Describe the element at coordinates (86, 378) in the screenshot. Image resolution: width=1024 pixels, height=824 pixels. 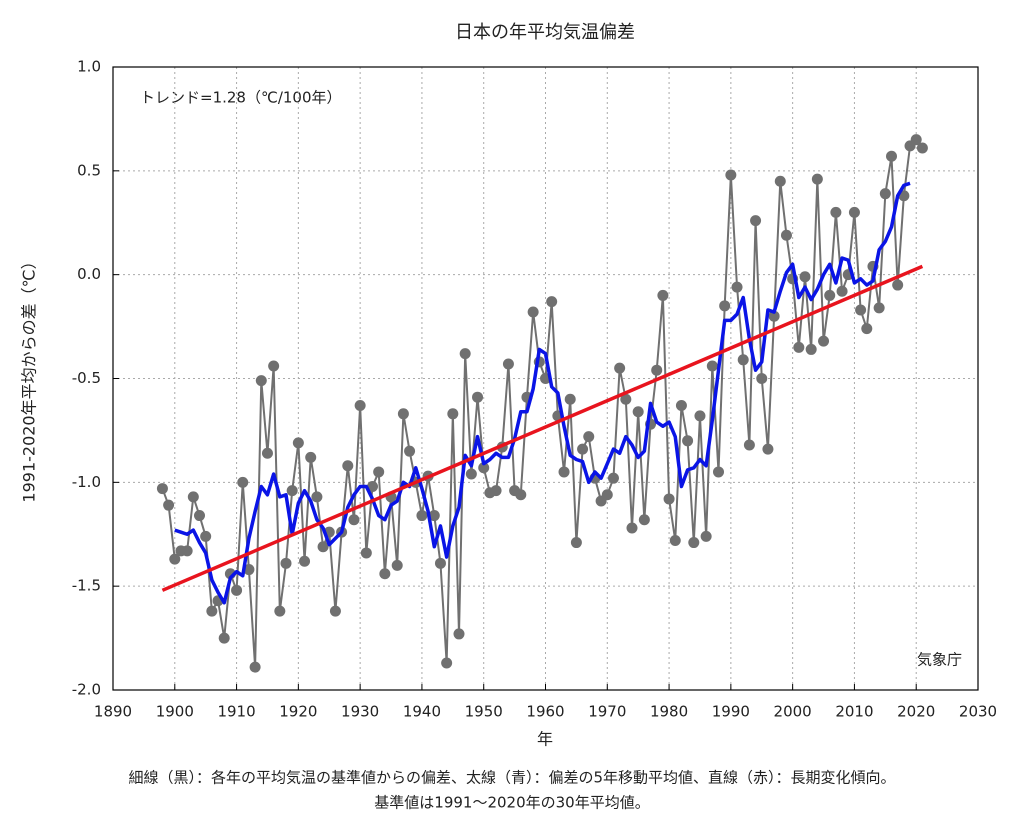
I see `y-tick-label: -0.5` at that location.